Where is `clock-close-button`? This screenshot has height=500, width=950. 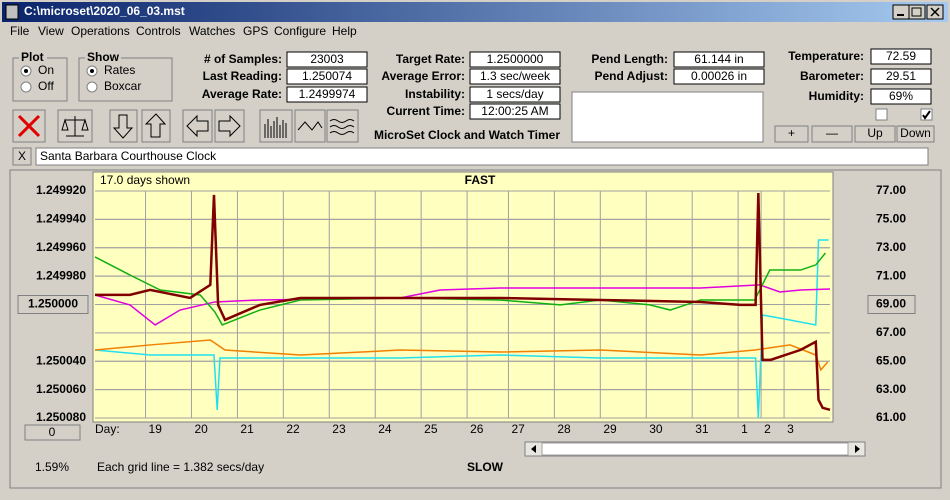
clock-close-button is located at coordinates (22, 156).